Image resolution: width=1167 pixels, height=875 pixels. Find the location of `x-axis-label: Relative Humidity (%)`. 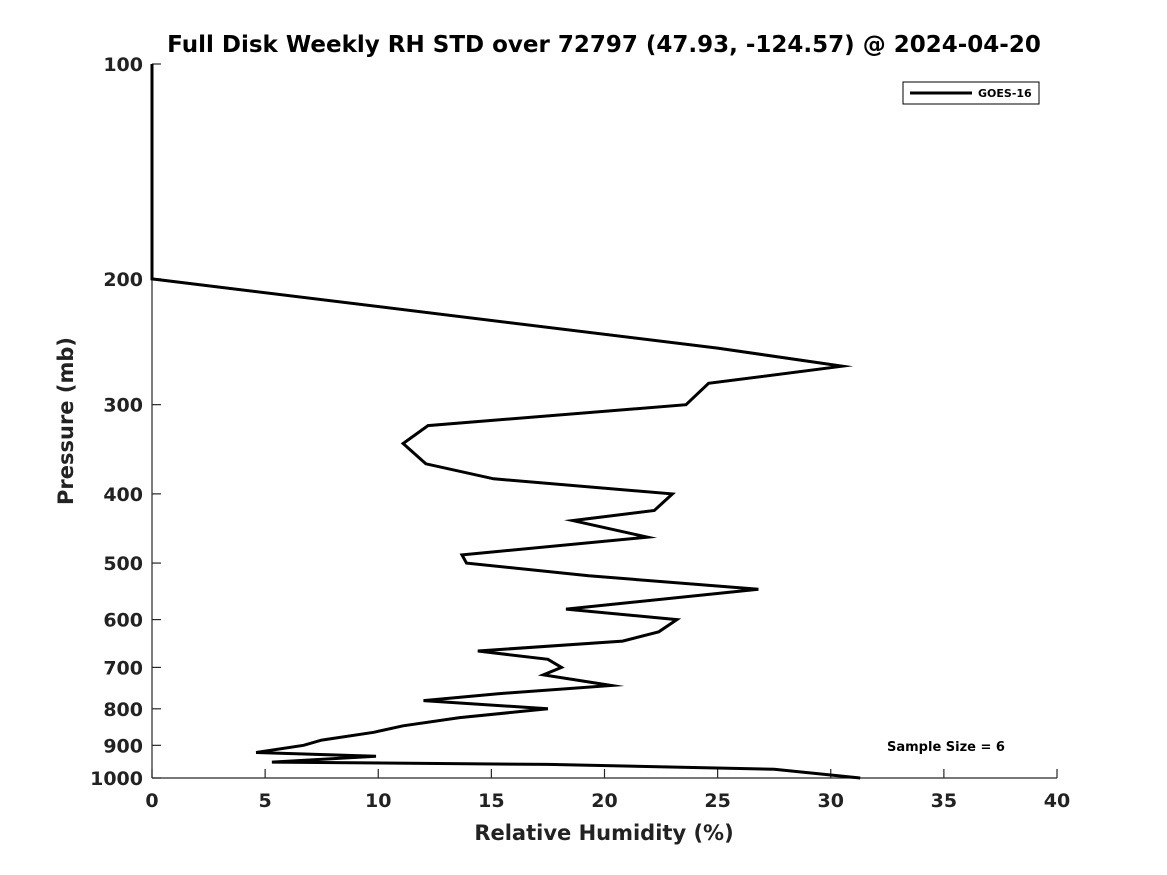

x-axis-label: Relative Humidity (%) is located at coordinates (603, 833).